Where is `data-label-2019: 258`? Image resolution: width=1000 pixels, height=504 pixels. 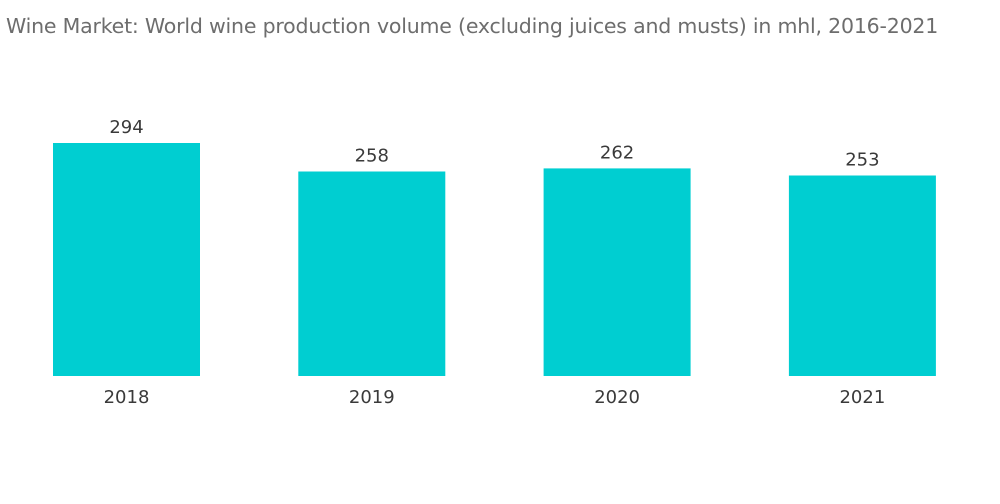
data-label-2019: 258 is located at coordinates (372, 156).